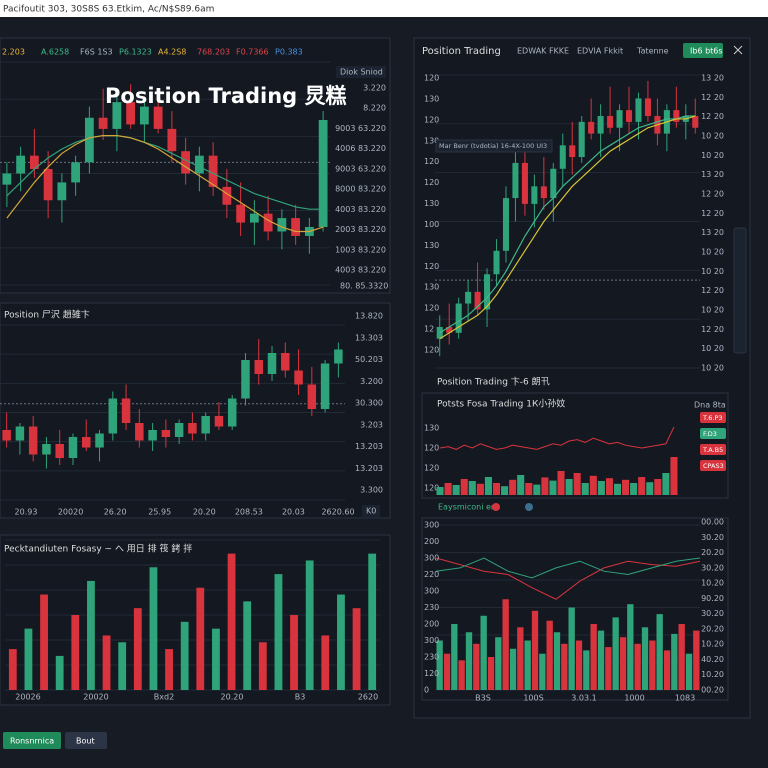  I want to click on x-axis-label: 25.95, so click(159, 512).